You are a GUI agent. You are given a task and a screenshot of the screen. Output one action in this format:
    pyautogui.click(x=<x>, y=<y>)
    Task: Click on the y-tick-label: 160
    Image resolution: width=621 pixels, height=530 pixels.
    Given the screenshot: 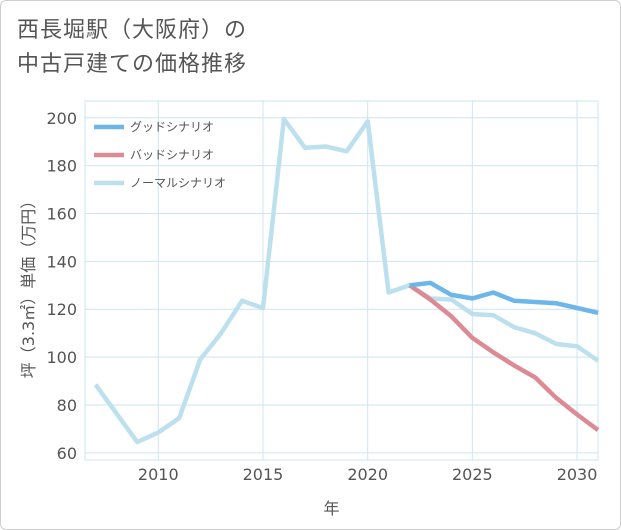 What is the action you would take?
    pyautogui.click(x=61, y=213)
    